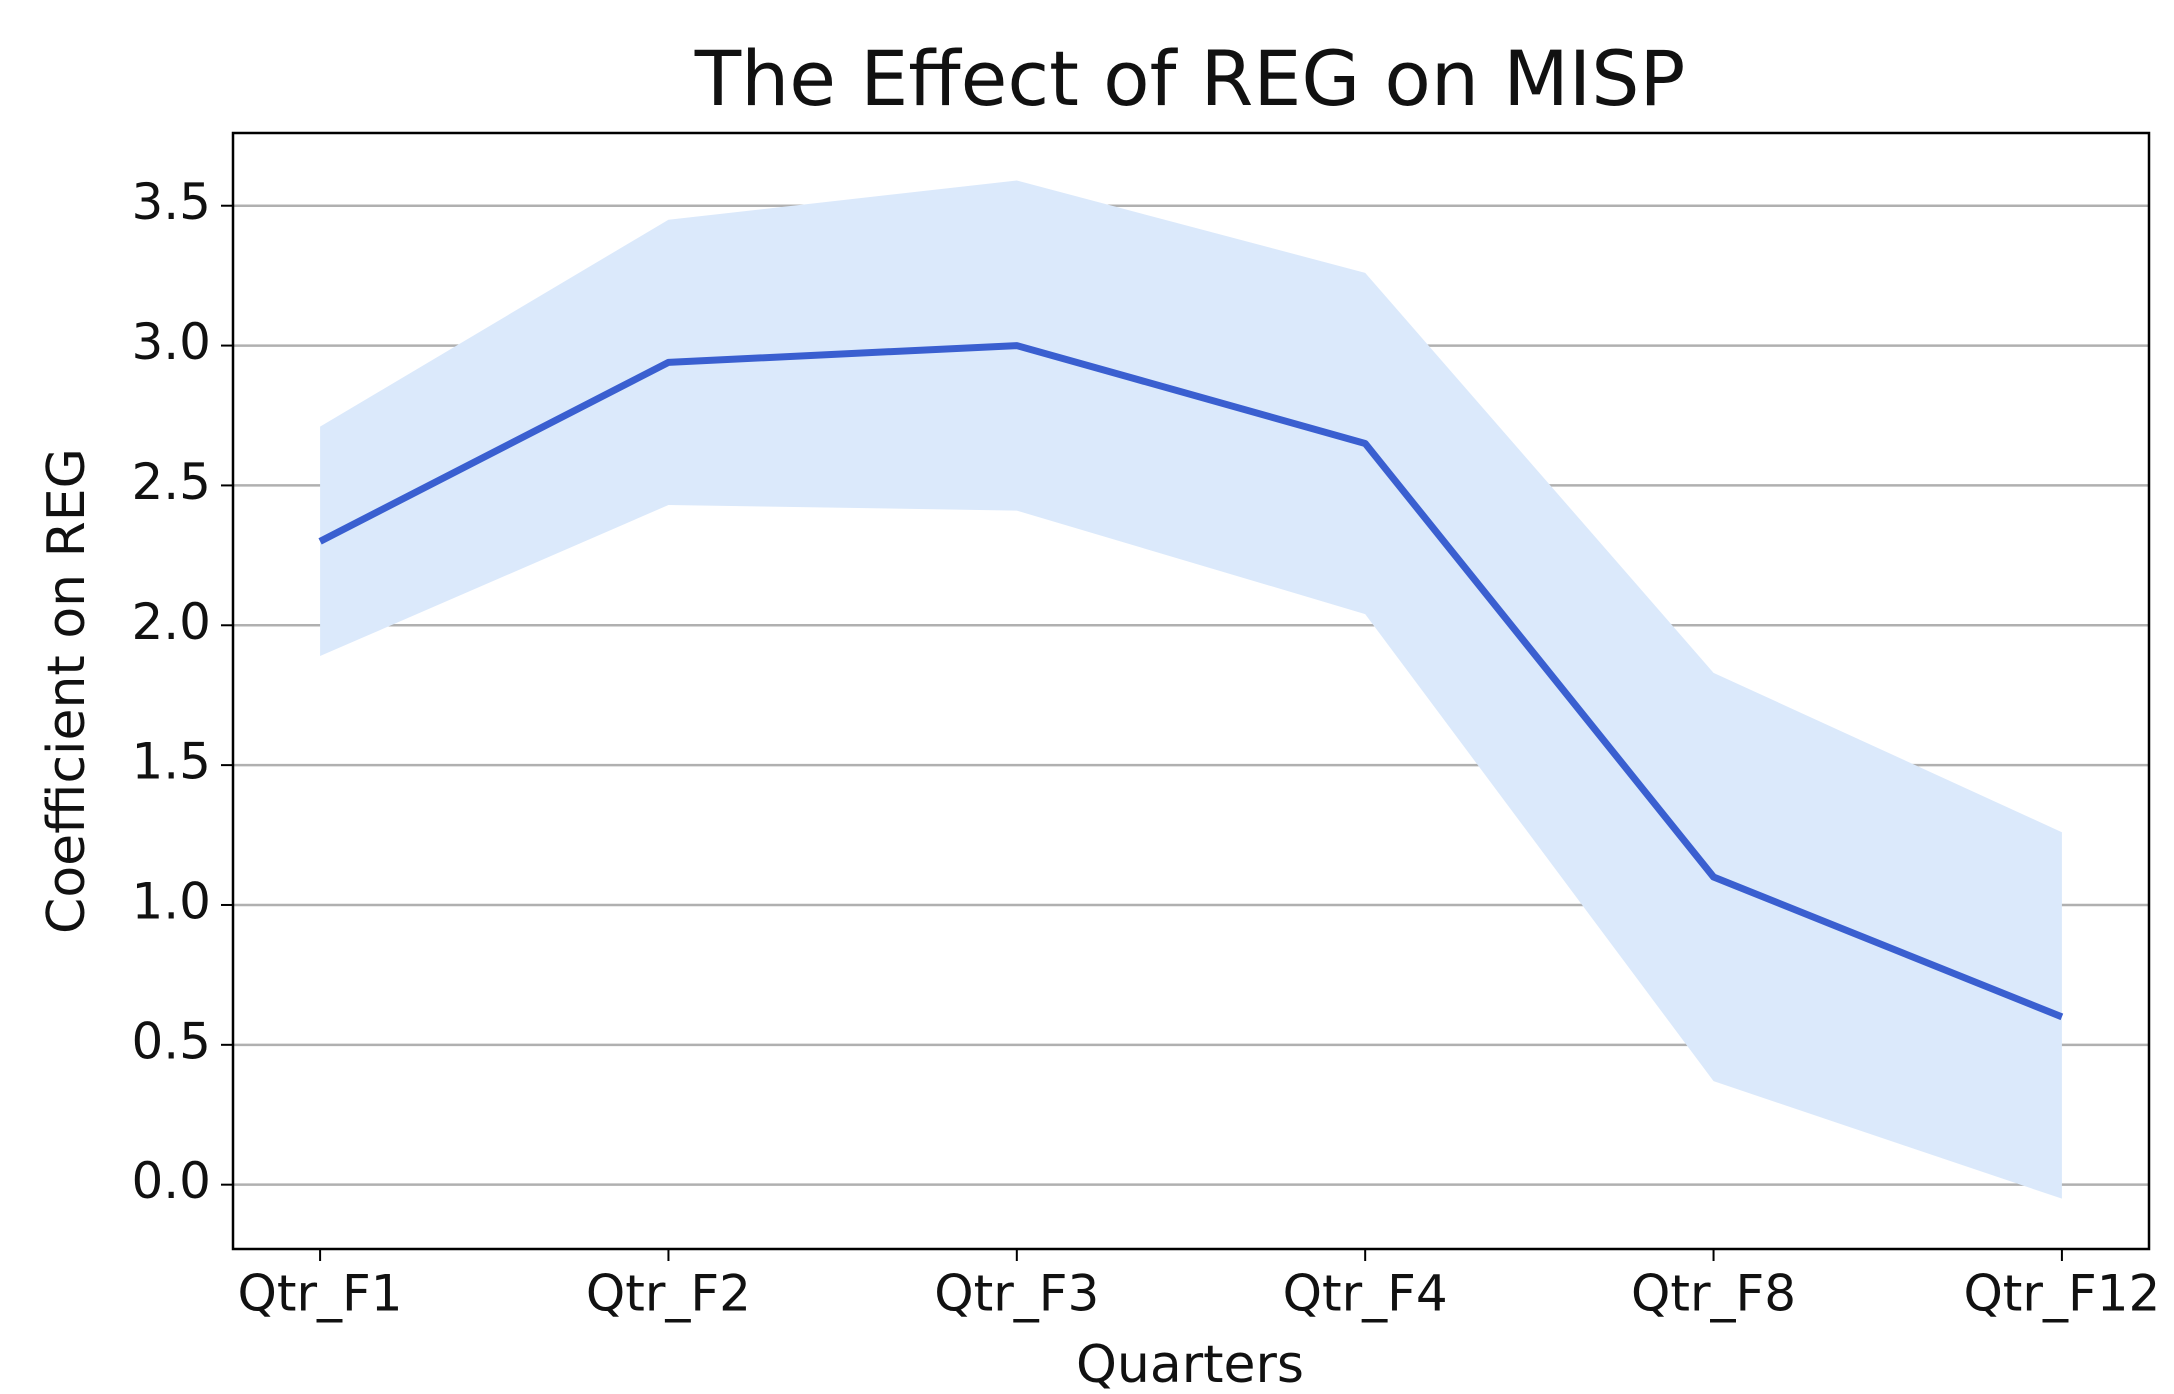 This screenshot has width=2174, height=1394. What do you see at coordinates (67, 691) in the screenshot?
I see `y-axis-label: Coefficient on REG` at bounding box center [67, 691].